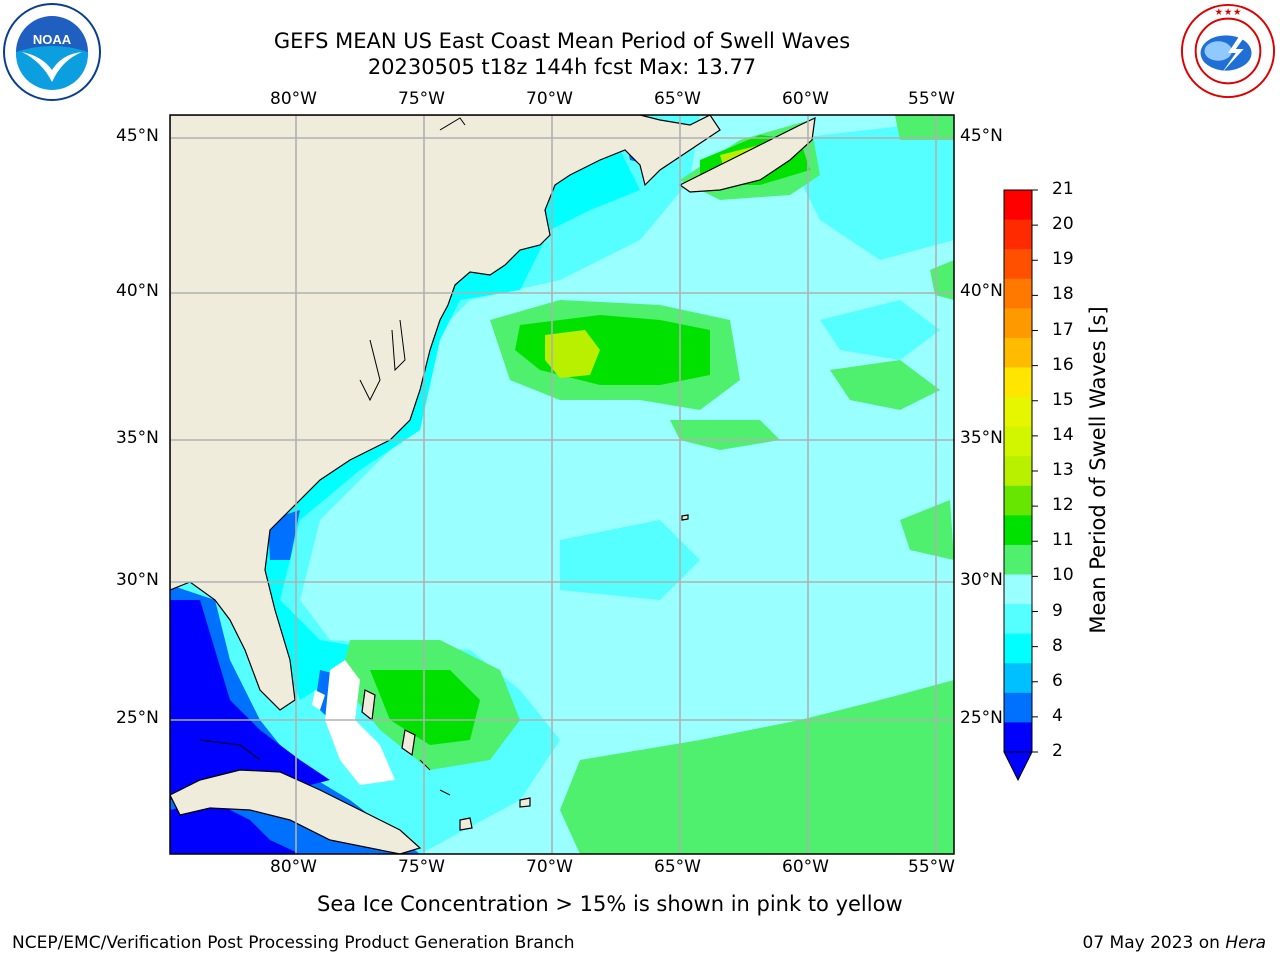 Image resolution: width=1280 pixels, height=960 pixels. Describe the element at coordinates (1245, 943) in the screenshot. I see `machine-name: Hera` at that location.